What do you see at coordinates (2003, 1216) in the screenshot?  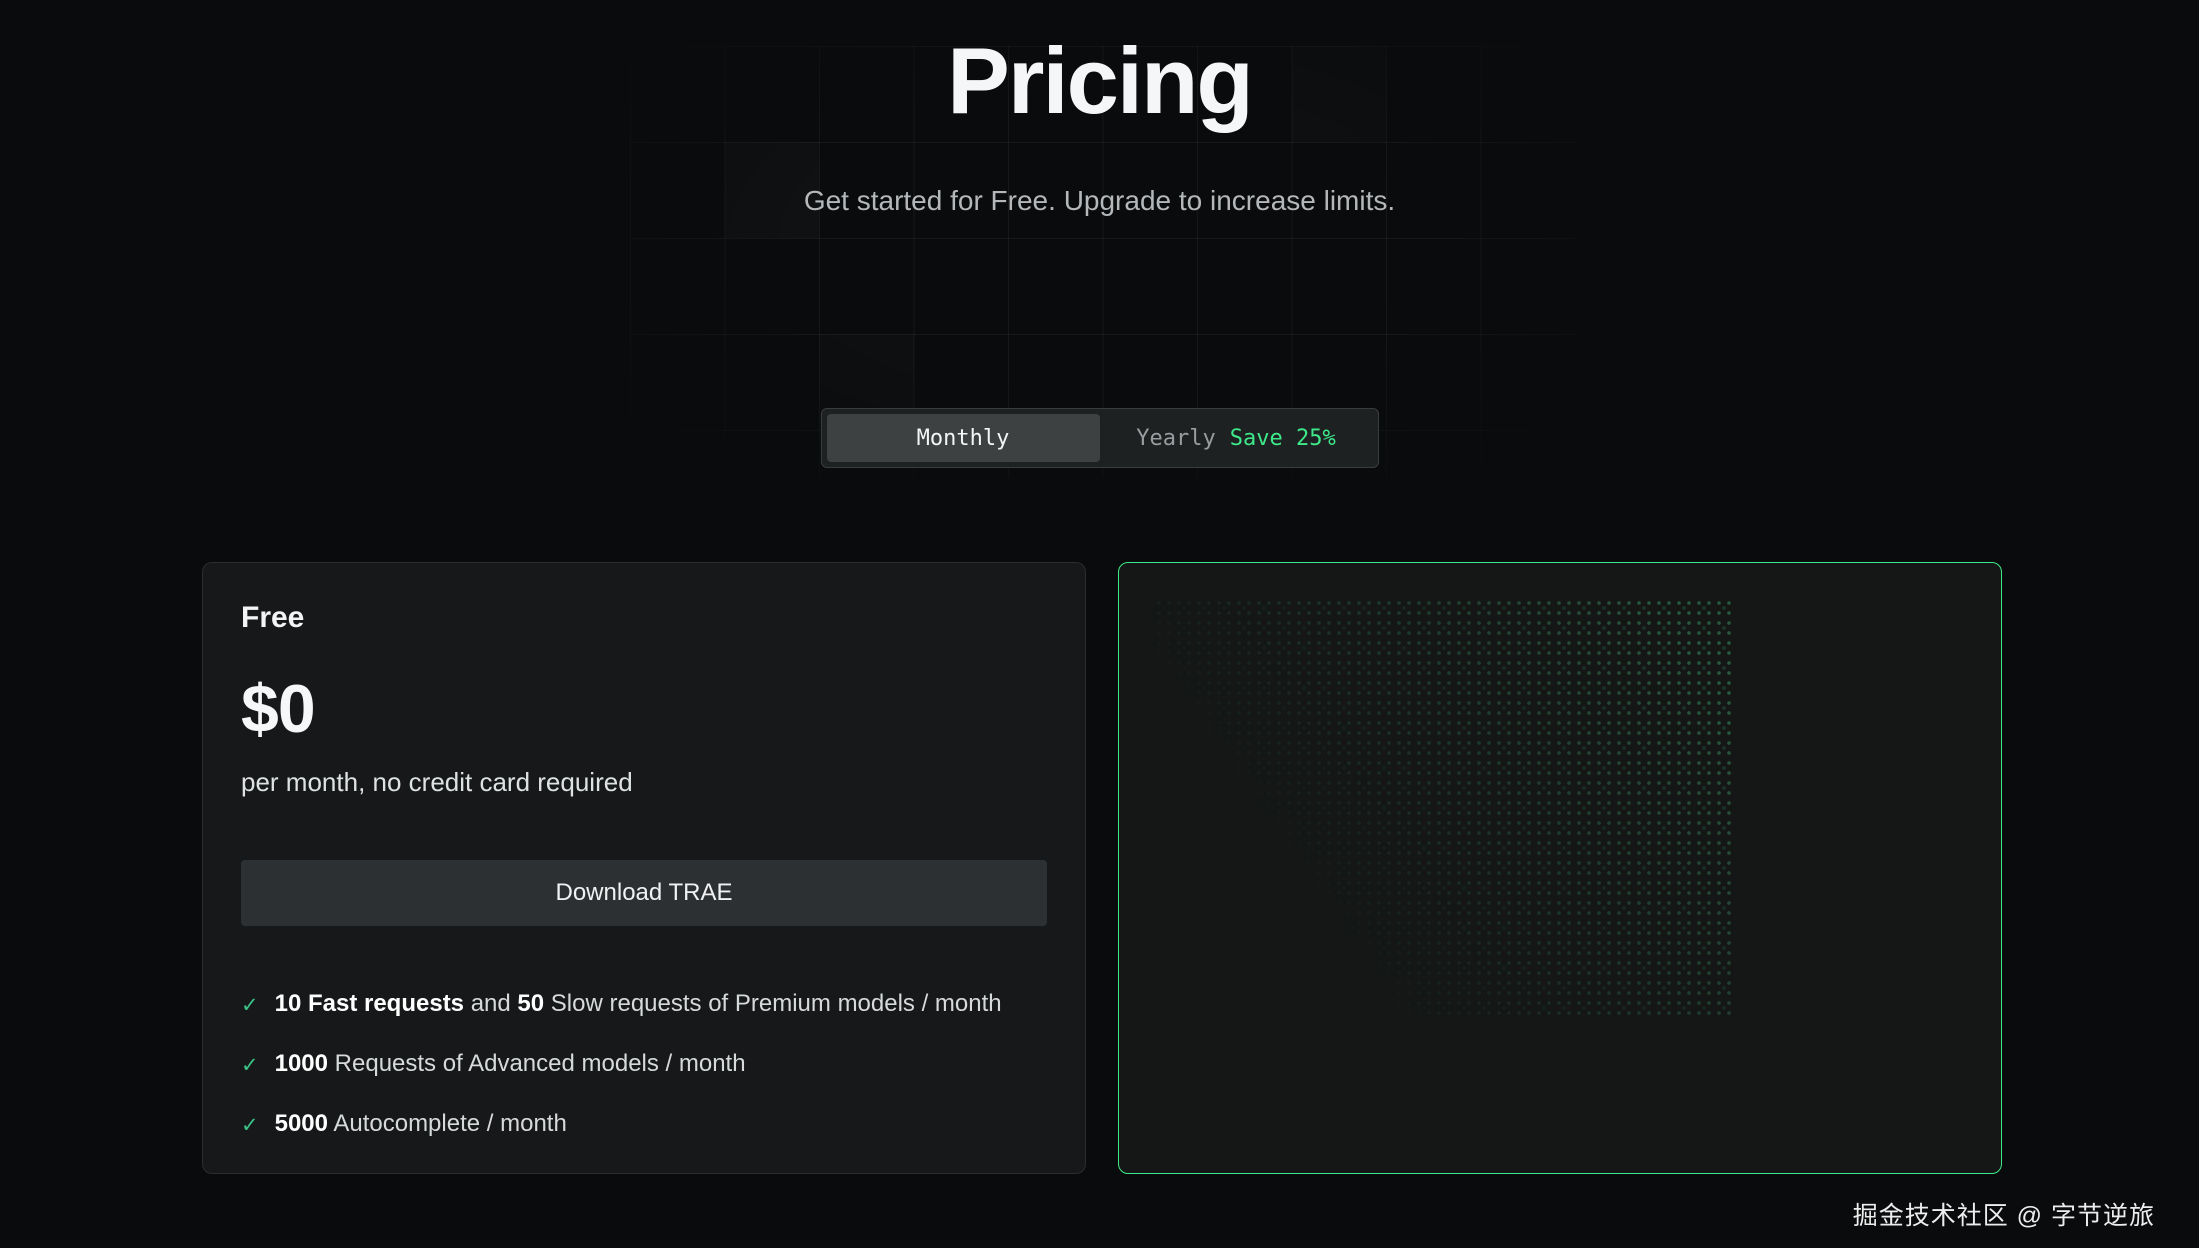 I see `watermark: 掘金技术社区 @ 字节逆旅` at bounding box center [2003, 1216].